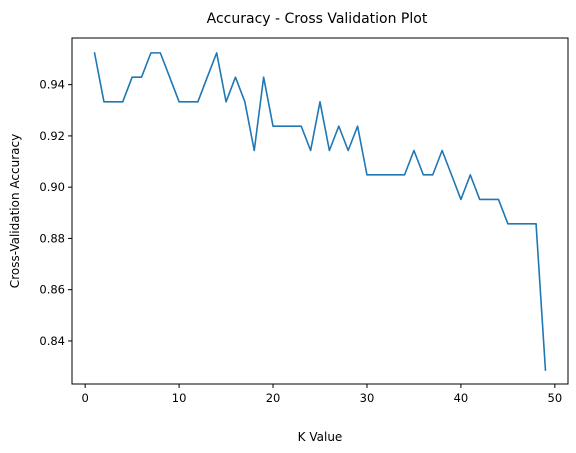 This screenshot has height=453, width=576. What do you see at coordinates (320, 437) in the screenshot?
I see `x-axis-label: K Value` at bounding box center [320, 437].